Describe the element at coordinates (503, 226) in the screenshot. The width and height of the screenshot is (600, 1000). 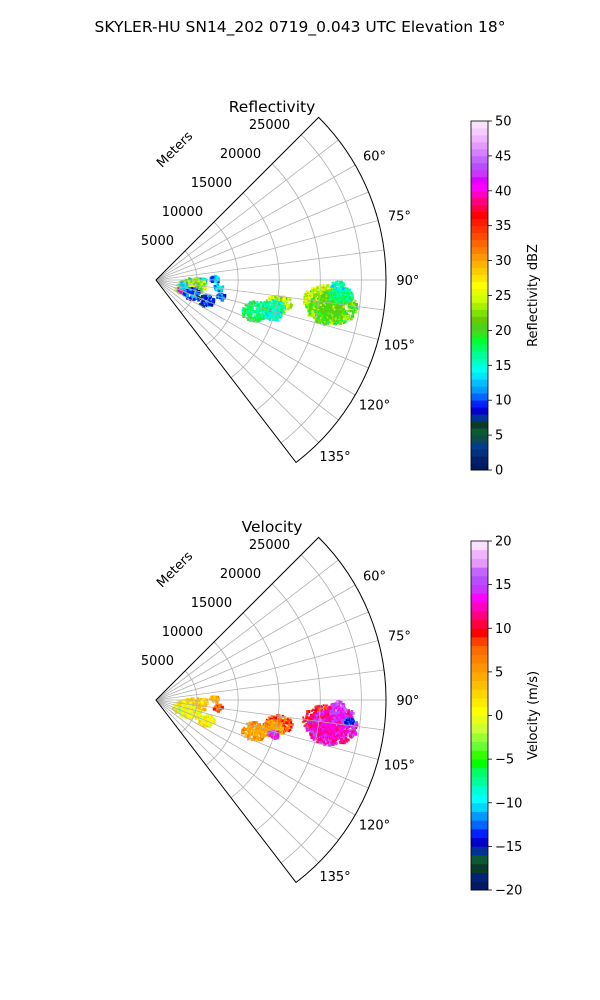
I see `colorbar-tick-label: 35` at that location.